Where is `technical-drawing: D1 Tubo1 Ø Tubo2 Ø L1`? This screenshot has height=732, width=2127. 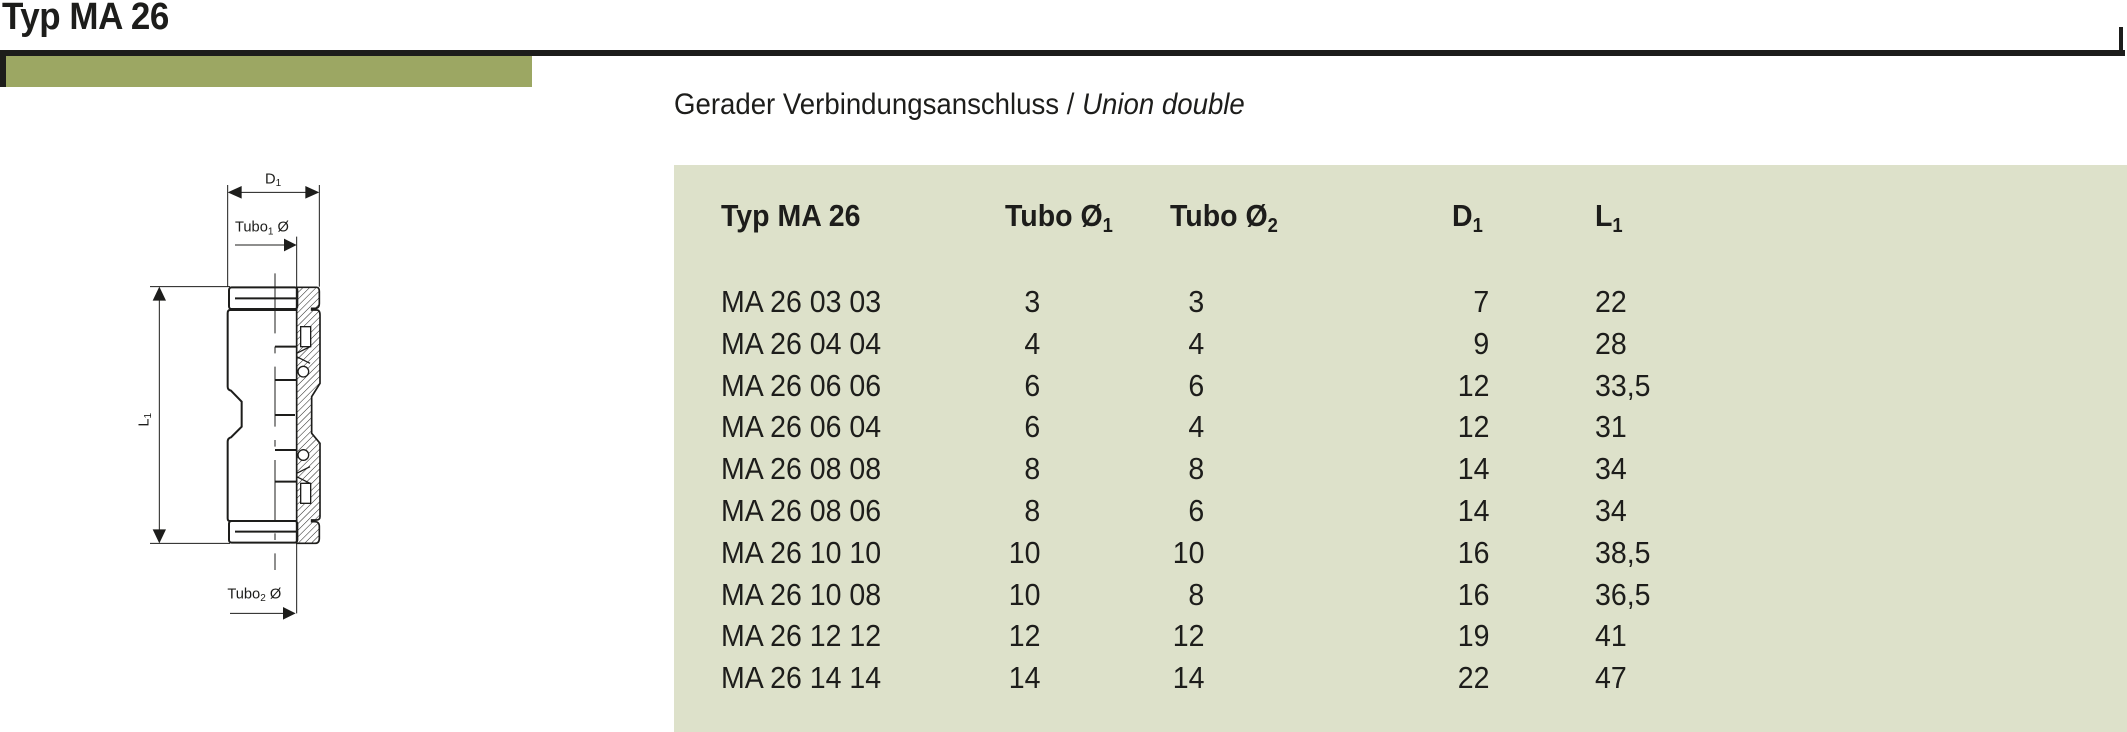 technical-drawing: D1 Tubo1 Ø Tubo2 Ø L1 is located at coordinates (228, 395).